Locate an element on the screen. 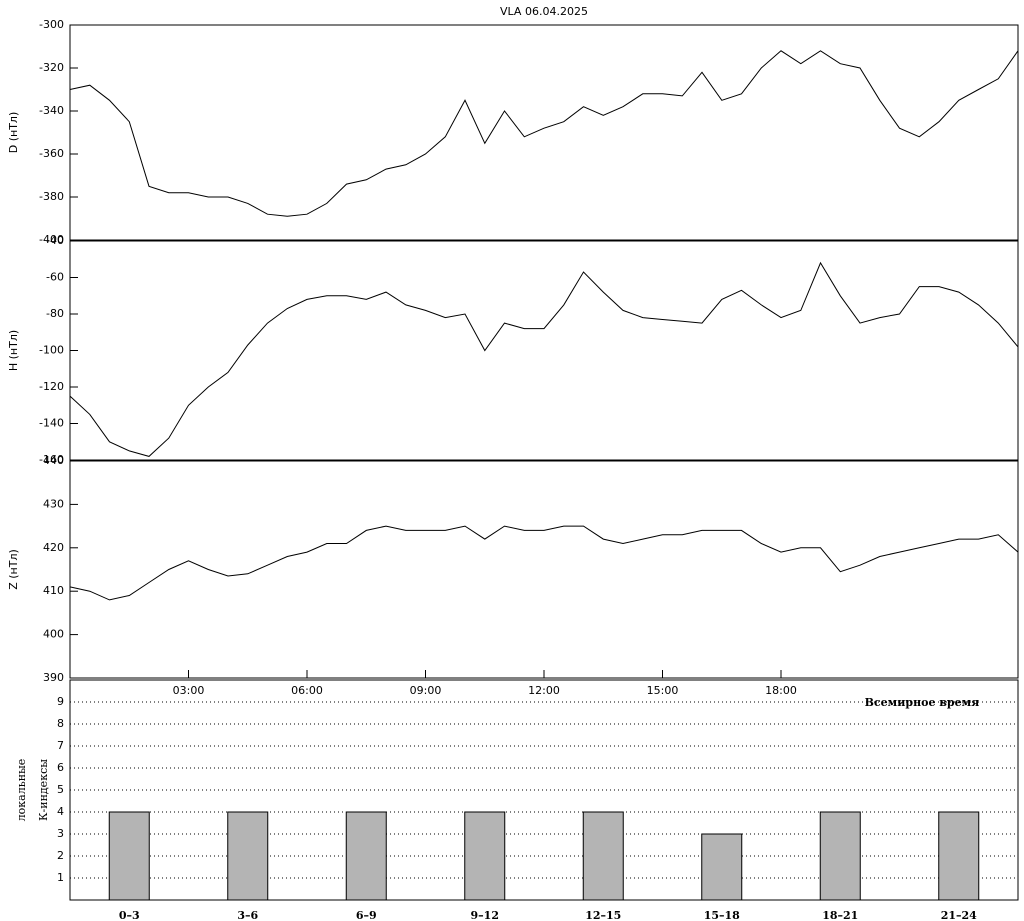  x-tick-label: 6–9 is located at coordinates (366, 915).